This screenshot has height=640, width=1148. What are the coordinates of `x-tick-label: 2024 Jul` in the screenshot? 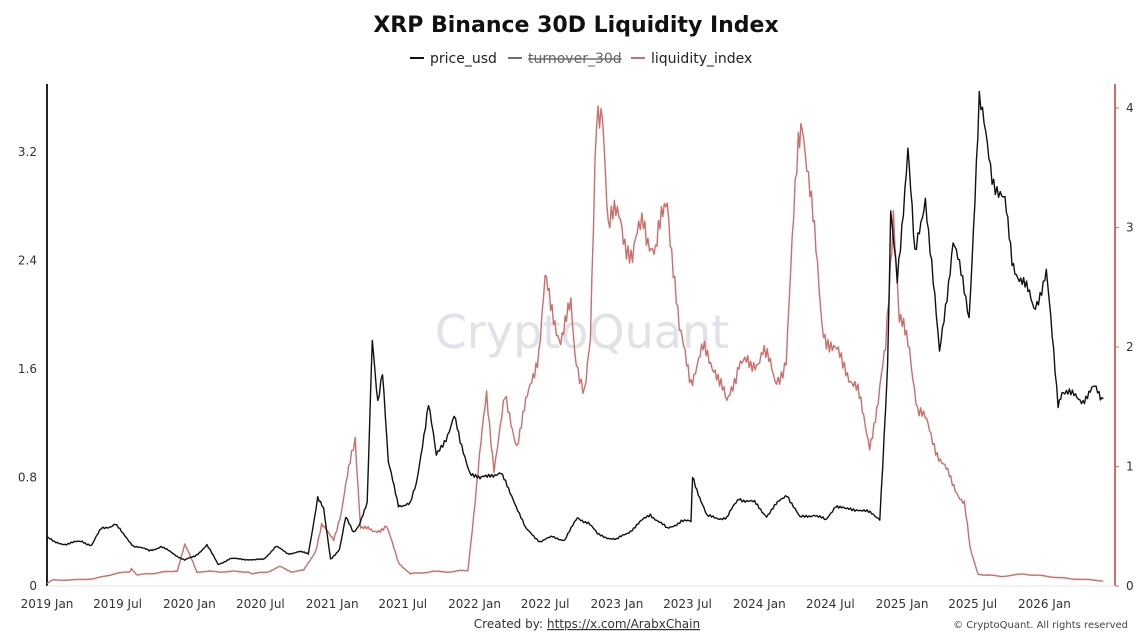 It's located at (830, 604).